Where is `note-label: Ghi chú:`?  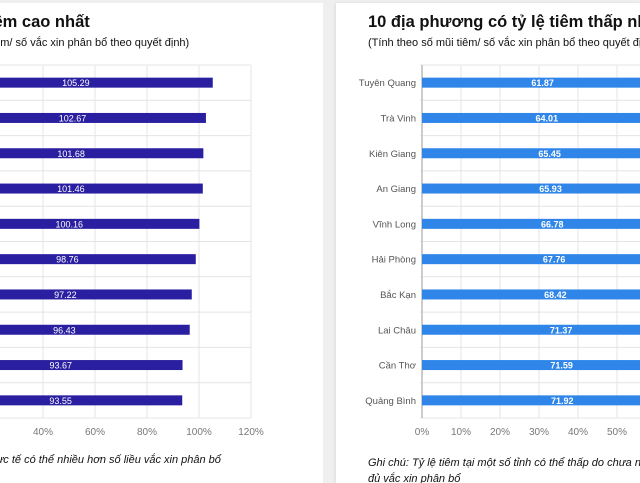
note-label: Ghi chú: is located at coordinates (388, 463).